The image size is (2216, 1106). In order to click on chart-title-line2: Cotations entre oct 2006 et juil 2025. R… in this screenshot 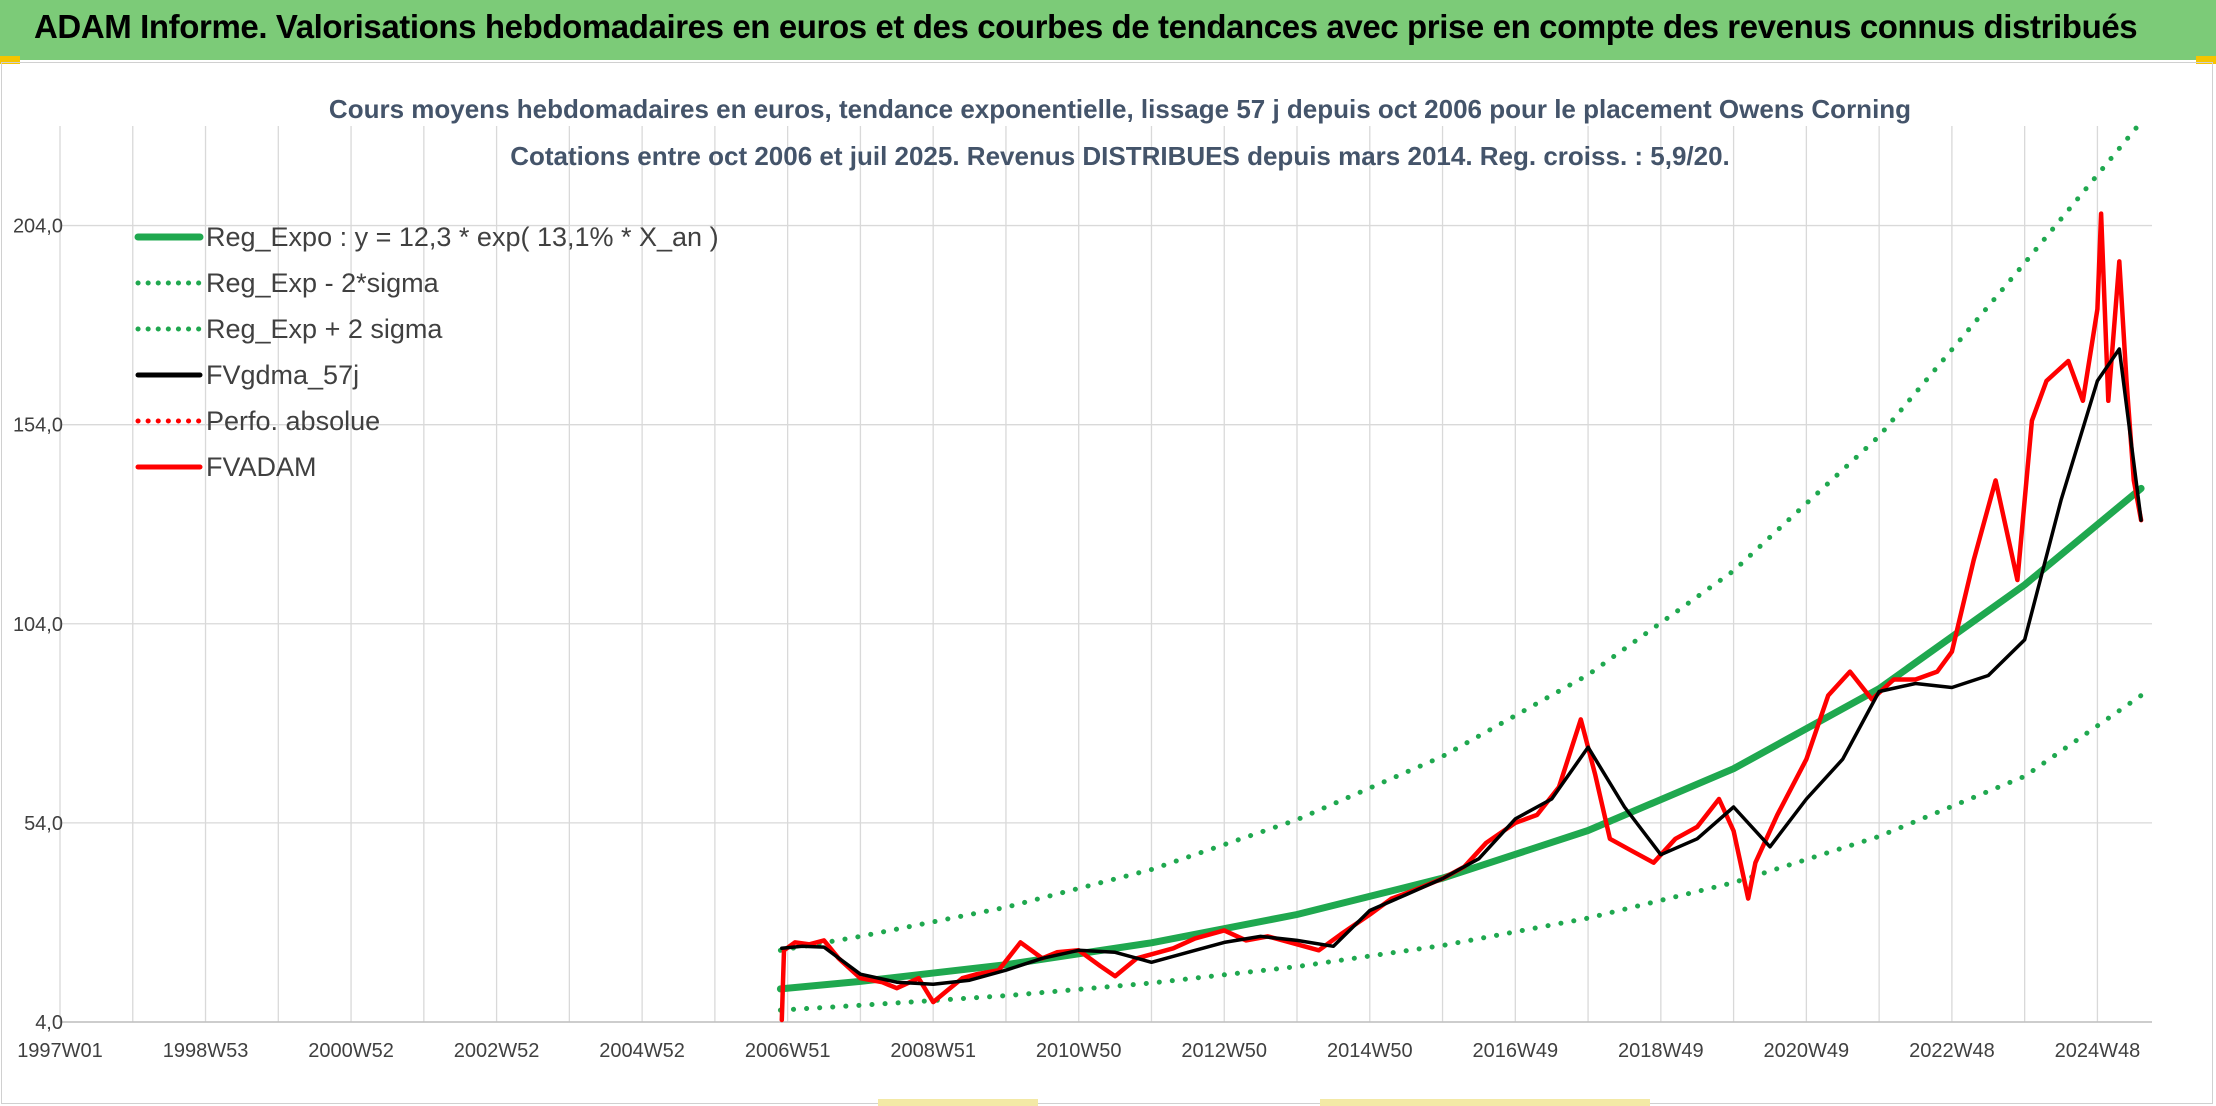, I will do `click(1120, 156)`.